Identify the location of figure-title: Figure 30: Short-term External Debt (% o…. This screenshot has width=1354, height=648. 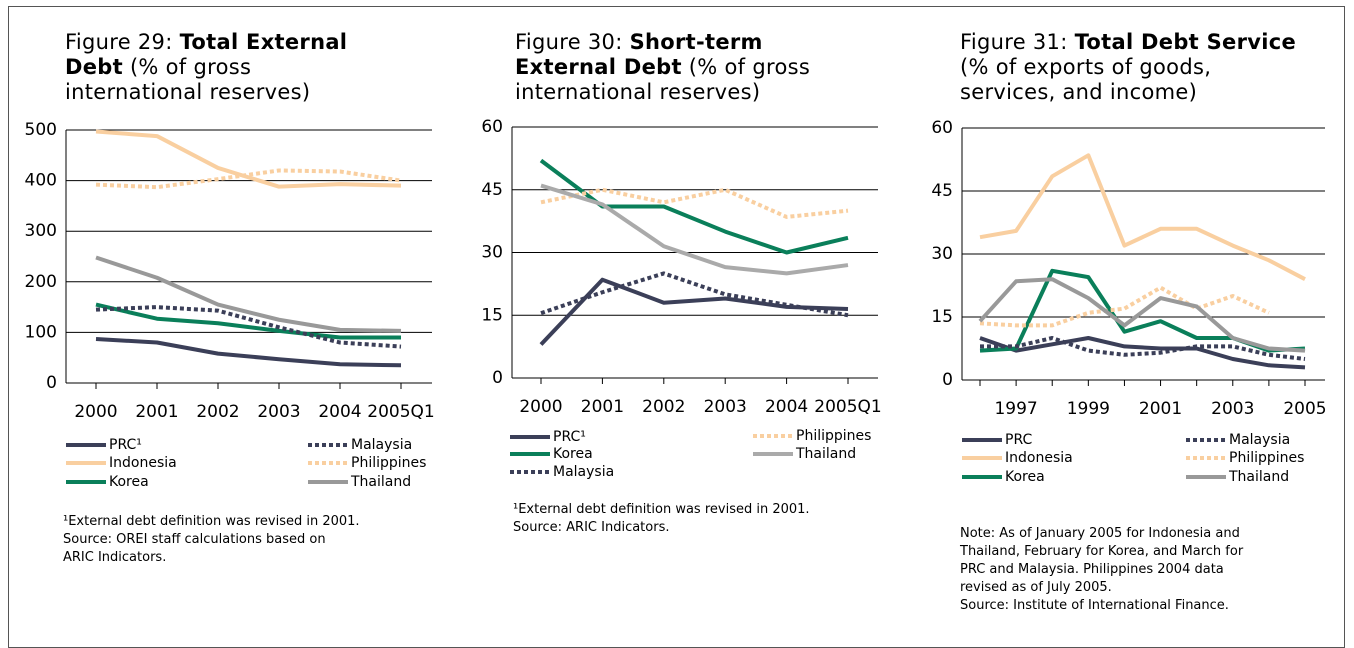
(680, 67).